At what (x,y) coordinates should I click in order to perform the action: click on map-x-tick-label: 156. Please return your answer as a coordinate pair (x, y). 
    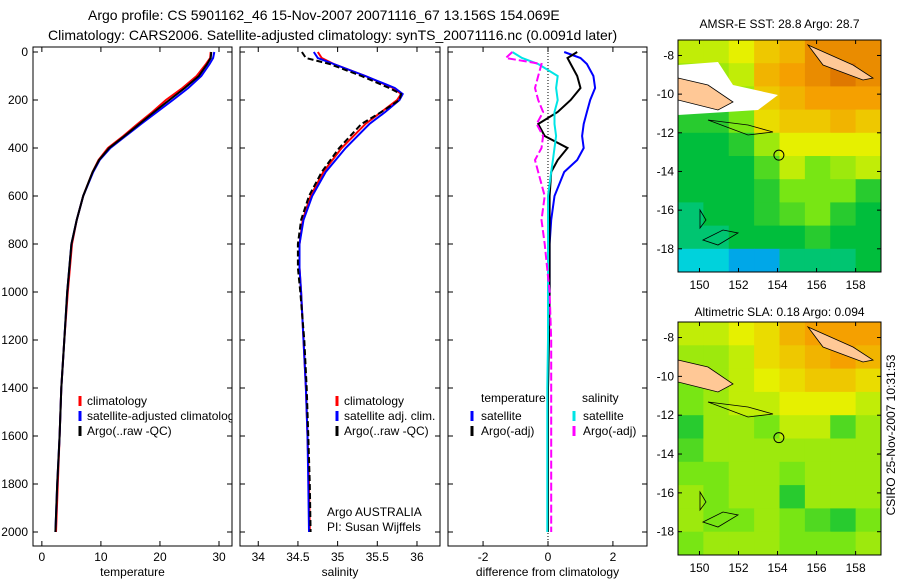
    Looking at the image, I should click on (817, 285).